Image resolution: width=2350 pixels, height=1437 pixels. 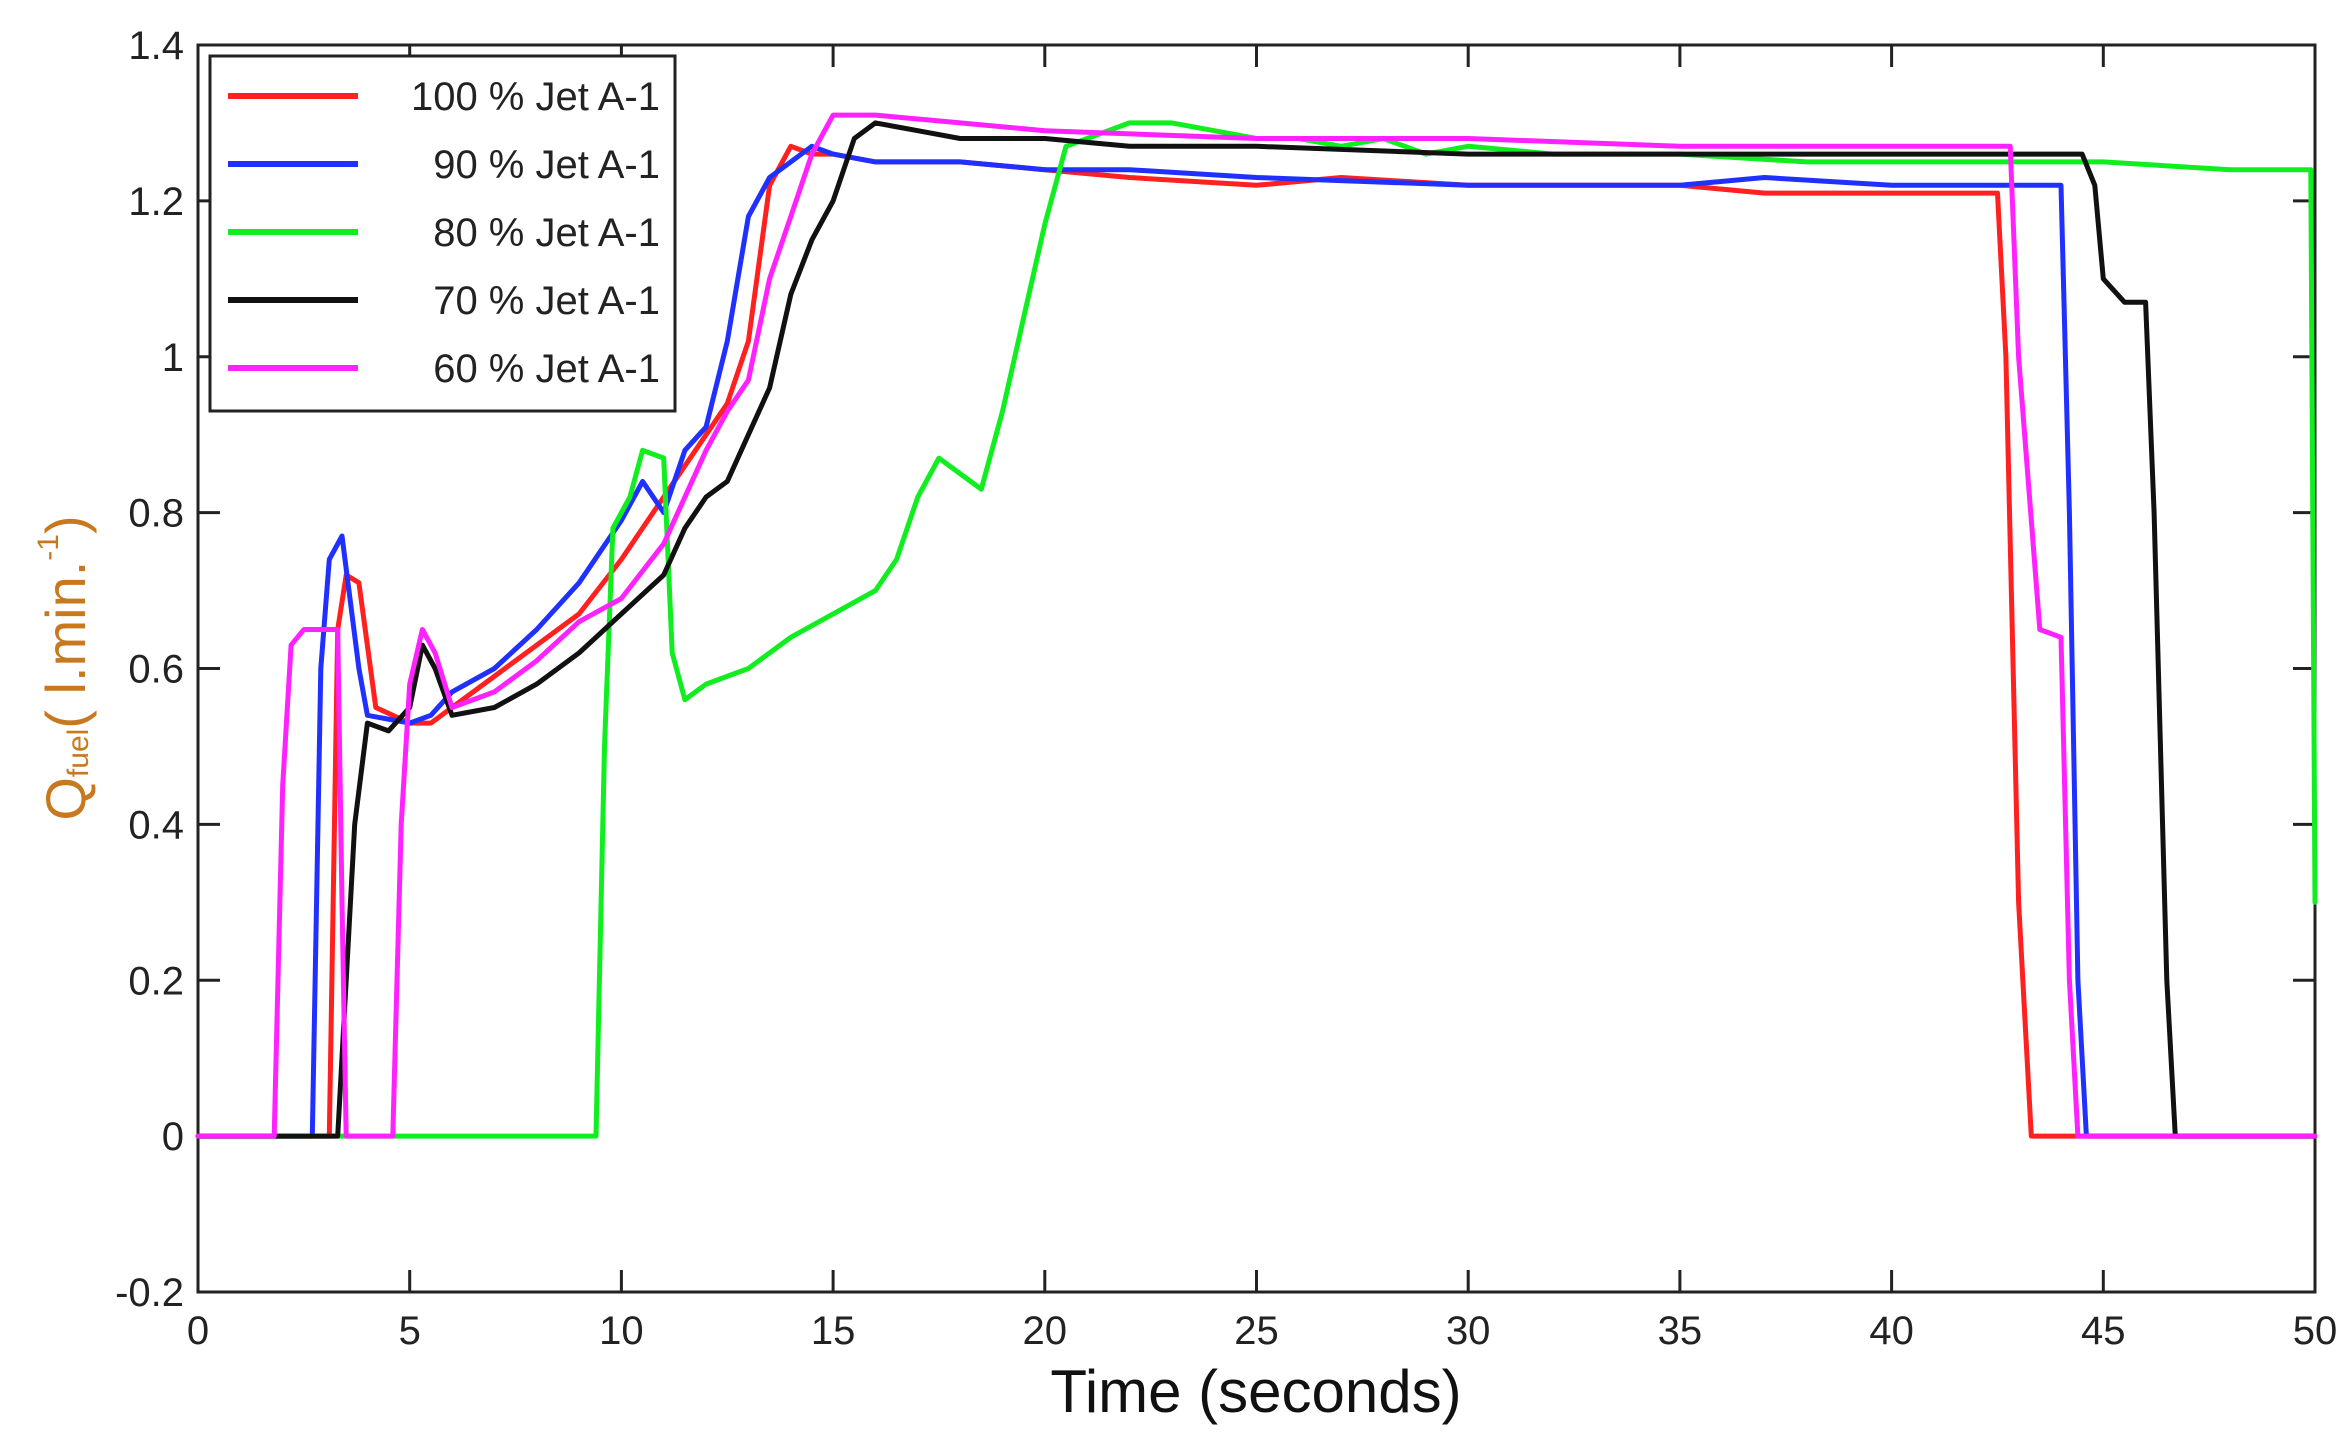 I want to click on y-tick-label: 1.2, so click(x=156, y=202).